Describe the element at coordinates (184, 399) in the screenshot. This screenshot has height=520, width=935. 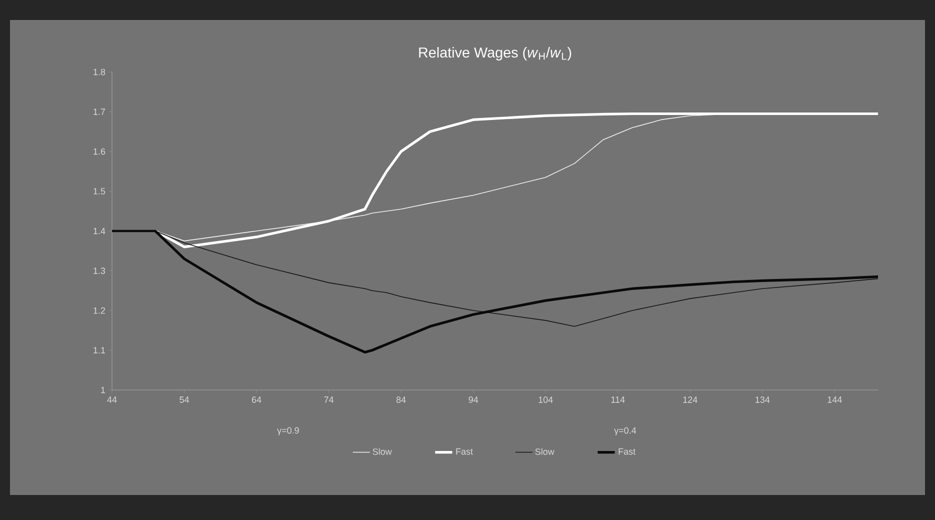
I see `x-tick-label: 54` at that location.